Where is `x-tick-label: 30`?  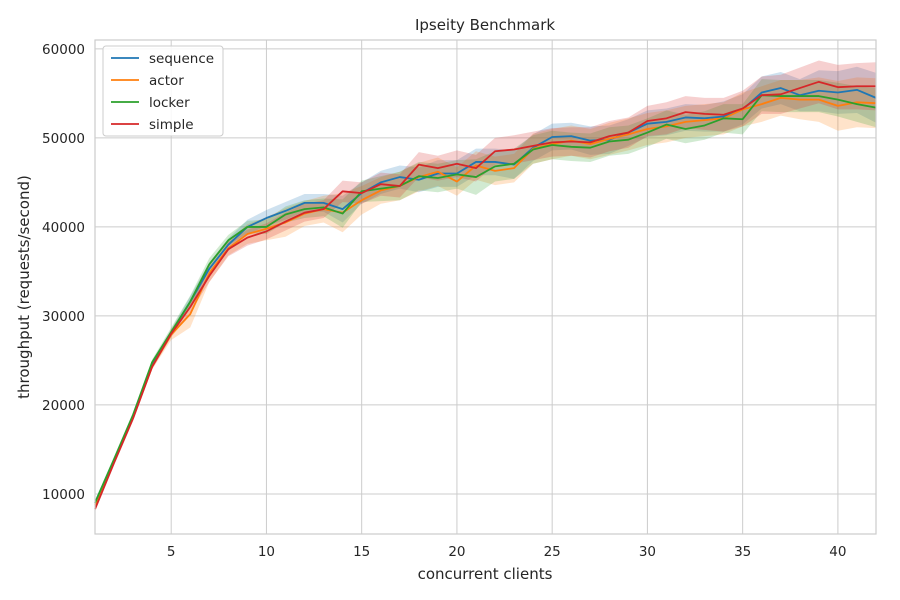
x-tick-label: 30 is located at coordinates (647, 552).